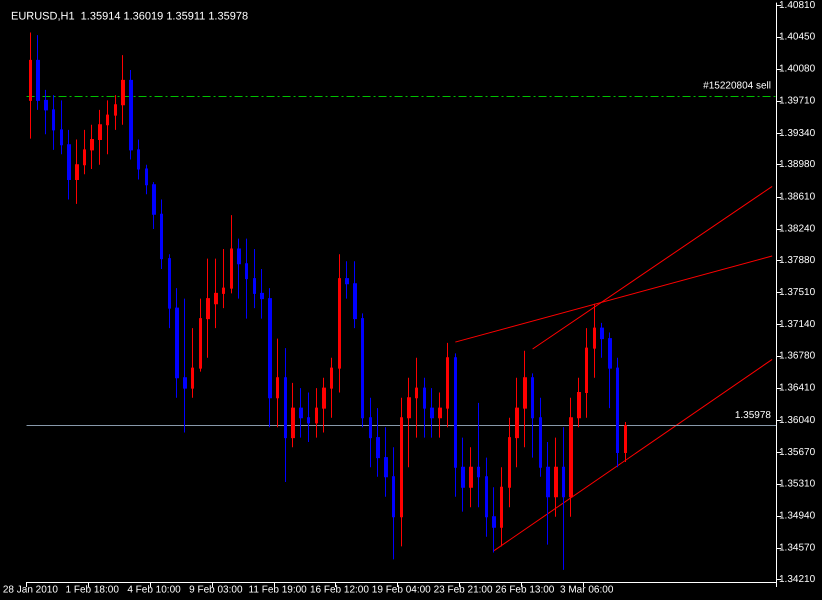 Image resolution: width=822 pixels, height=600 pixels. I want to click on ref-line-label: #15220804 sell, so click(737, 86).